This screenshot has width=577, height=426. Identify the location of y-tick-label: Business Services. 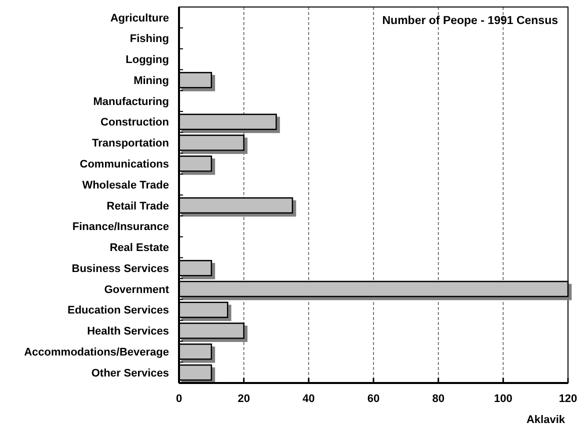
(120, 268).